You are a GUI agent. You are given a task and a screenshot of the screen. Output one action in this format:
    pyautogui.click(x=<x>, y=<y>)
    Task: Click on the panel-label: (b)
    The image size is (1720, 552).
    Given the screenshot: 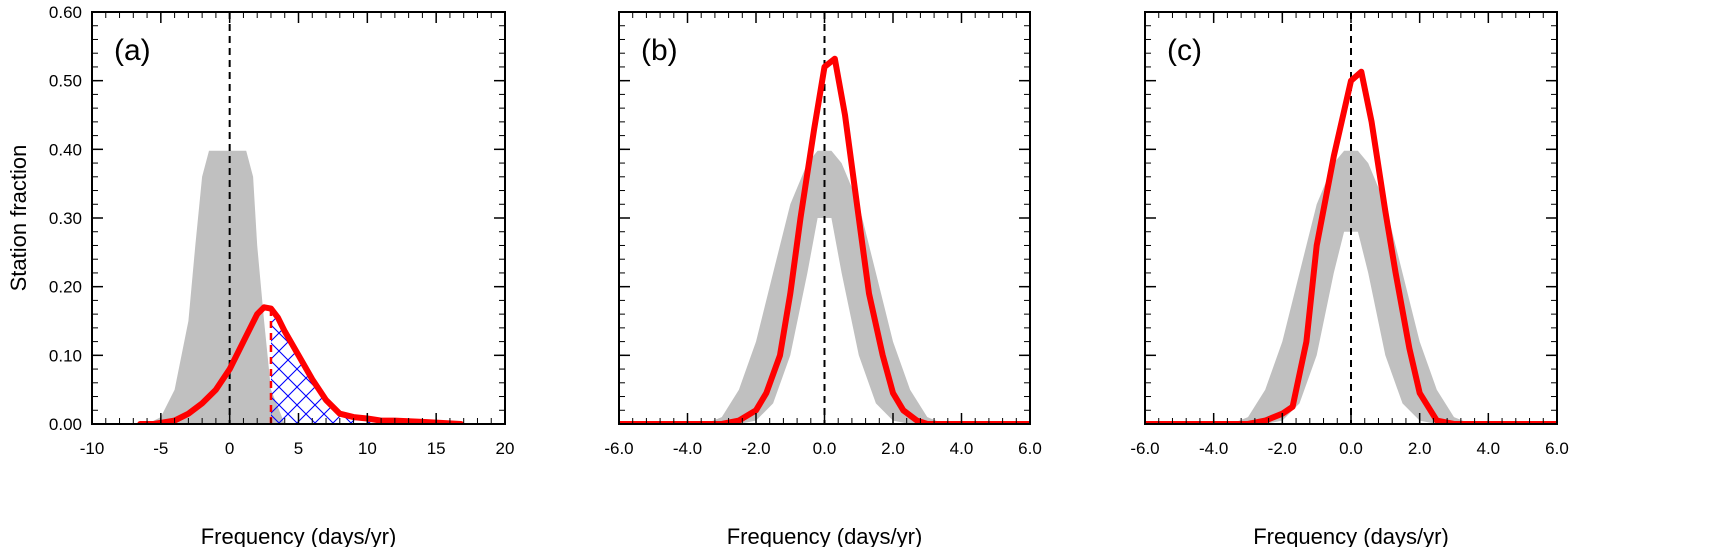 What is the action you would take?
    pyautogui.click(x=659, y=50)
    